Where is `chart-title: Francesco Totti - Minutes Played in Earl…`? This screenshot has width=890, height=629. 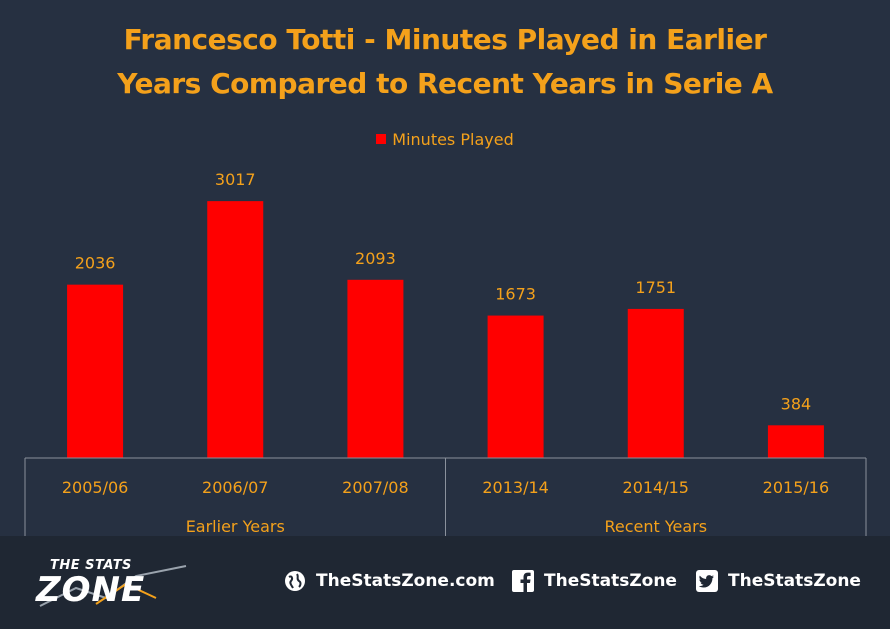
chart-title: Francesco Totti - Minutes Played in Earl… is located at coordinates (445, 62).